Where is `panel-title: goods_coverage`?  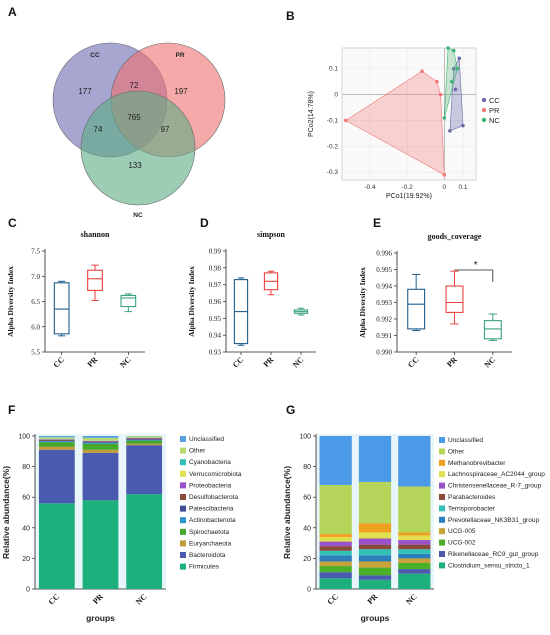
panel-title: goods_coverage is located at coordinates (455, 236).